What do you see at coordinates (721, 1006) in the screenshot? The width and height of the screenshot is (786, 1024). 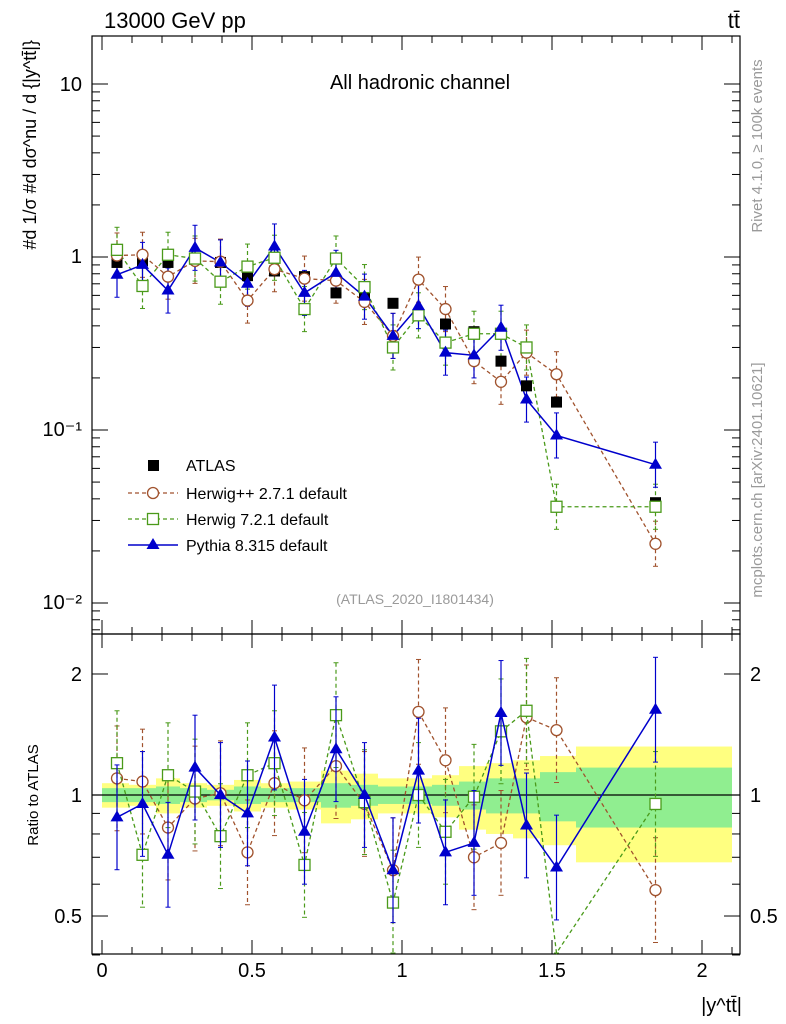 I see `x-axis-label: |y^tt̄|` at bounding box center [721, 1006].